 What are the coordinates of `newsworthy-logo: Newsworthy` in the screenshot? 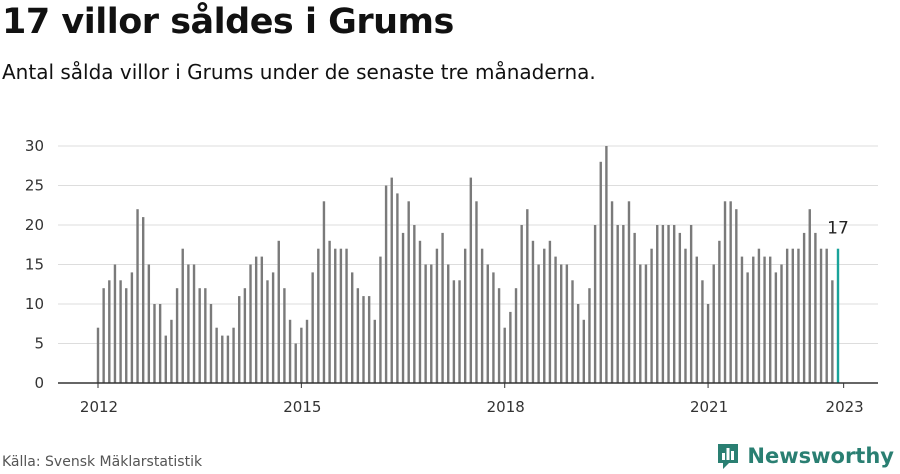 It's located at (805, 456).